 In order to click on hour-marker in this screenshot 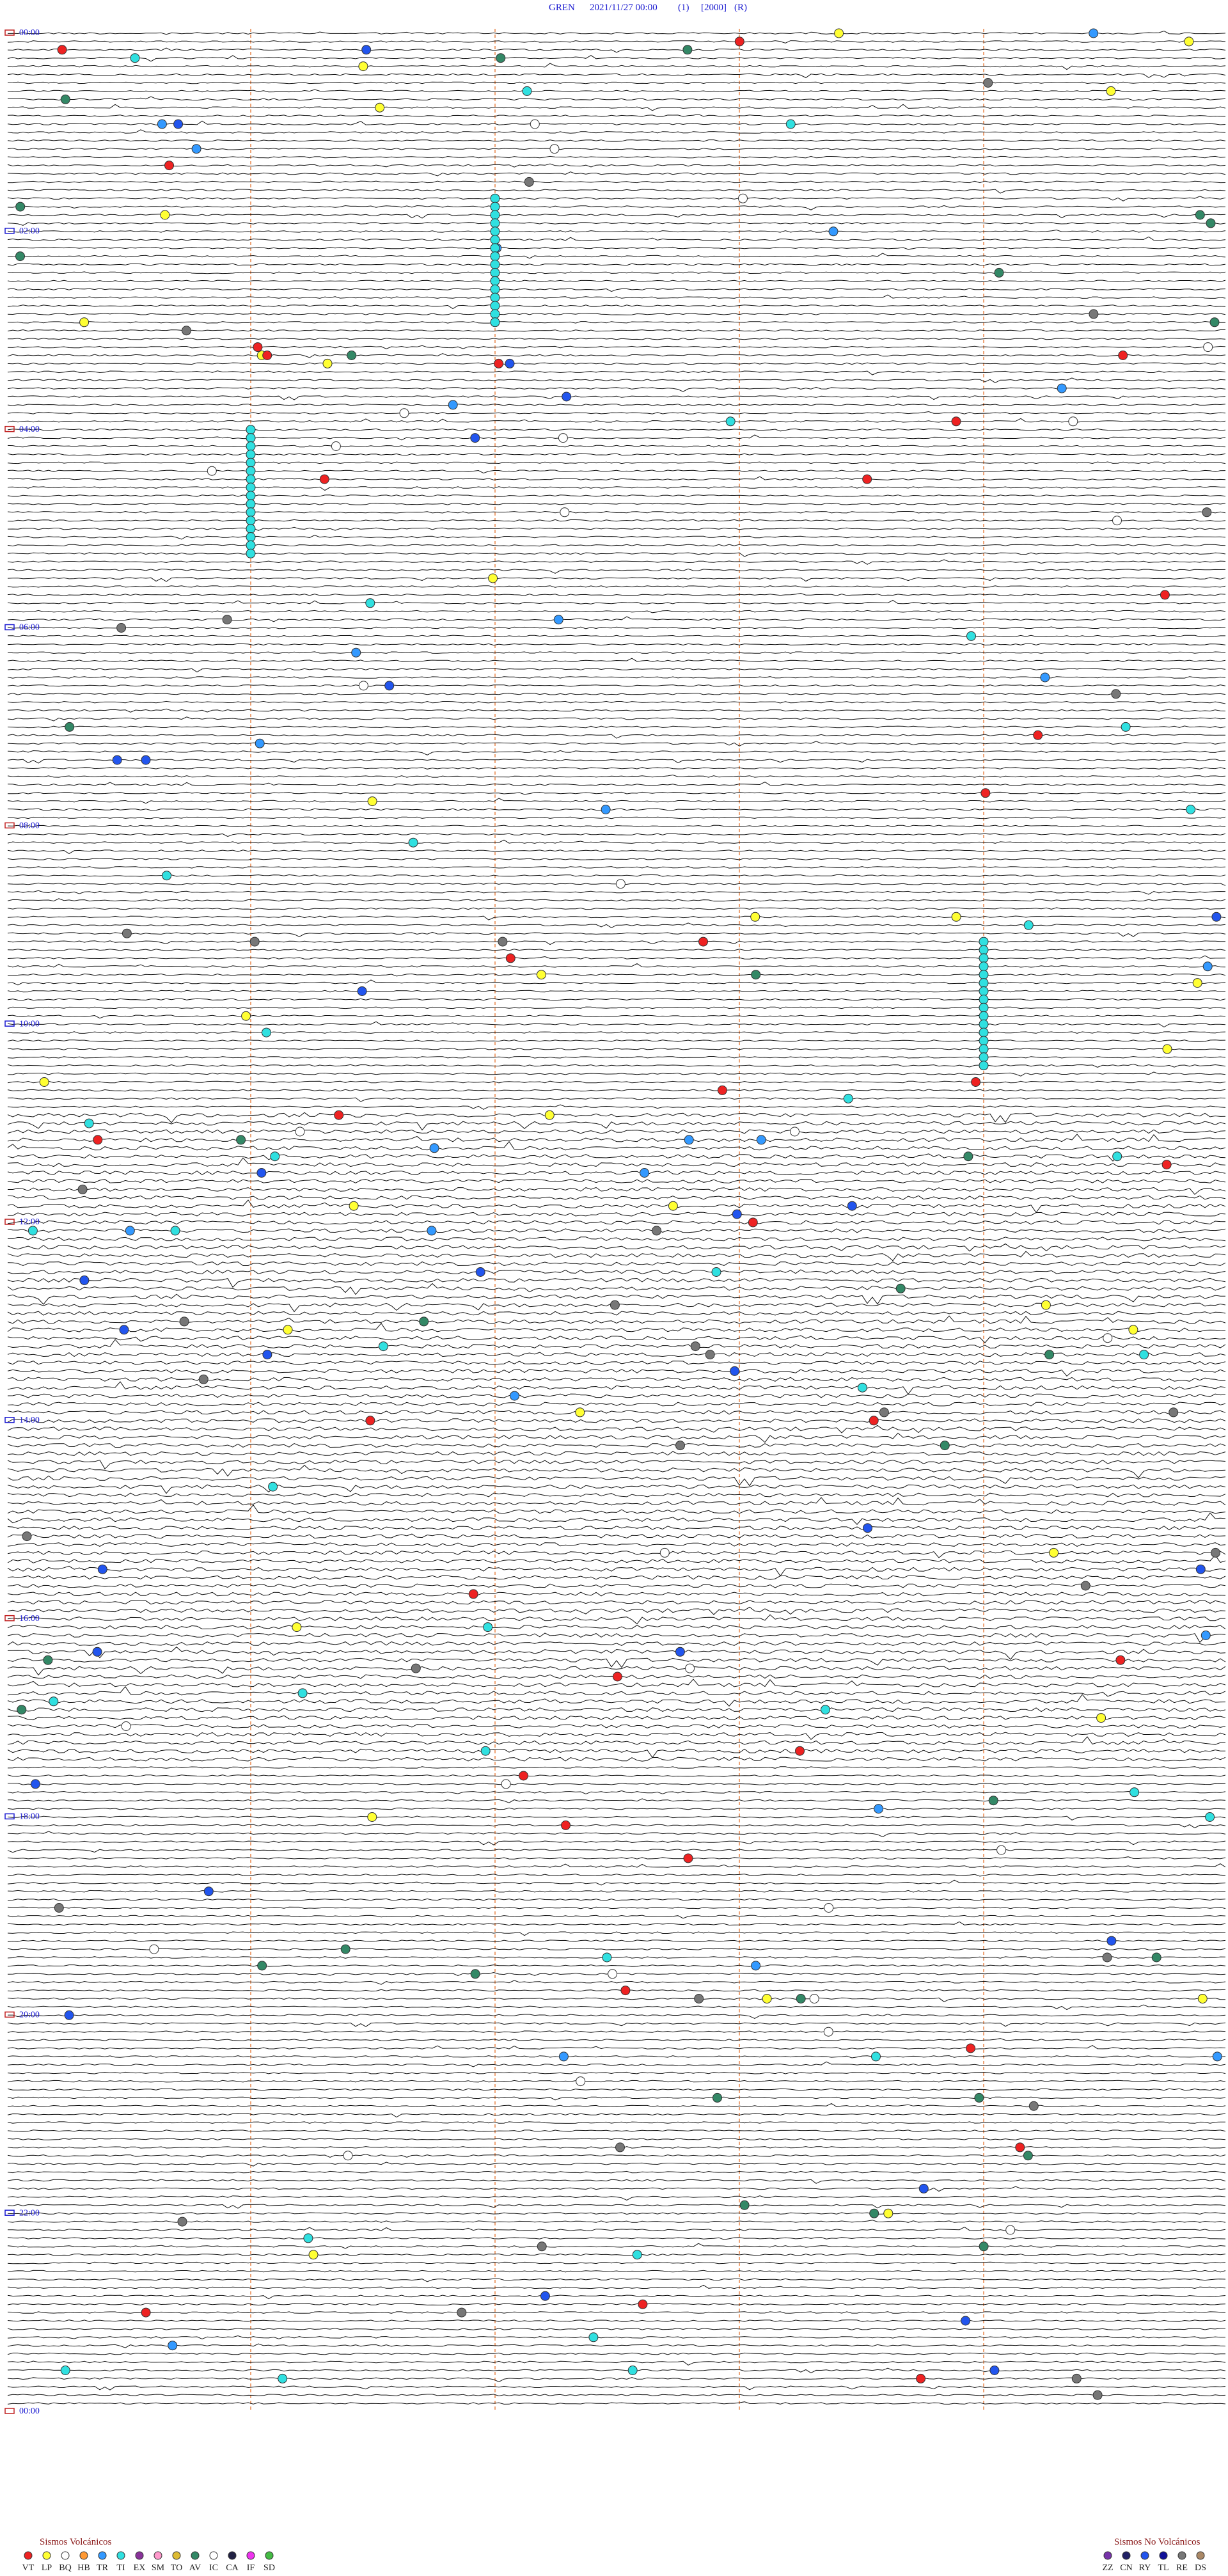, I will do `click(9, 1420)`.